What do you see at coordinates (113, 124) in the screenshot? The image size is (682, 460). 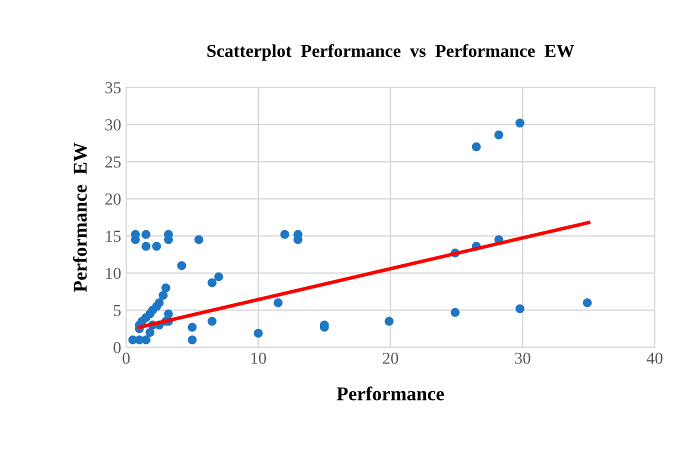 I see `y-tick-label: 30` at bounding box center [113, 124].